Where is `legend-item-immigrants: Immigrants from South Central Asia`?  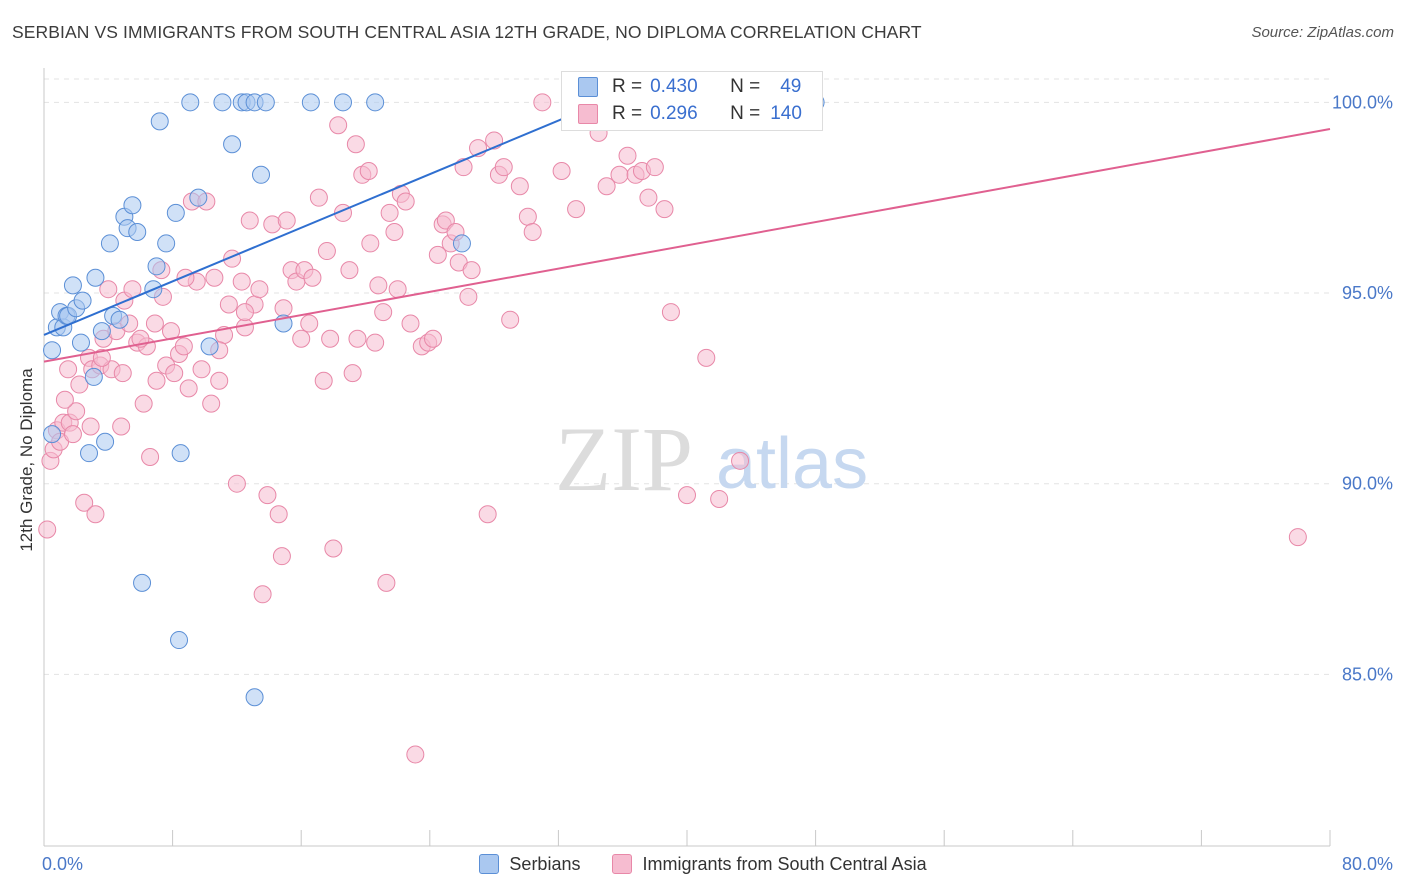
legend-item-immigrants: Immigrants from South Central Asia is located at coordinates (769, 864).